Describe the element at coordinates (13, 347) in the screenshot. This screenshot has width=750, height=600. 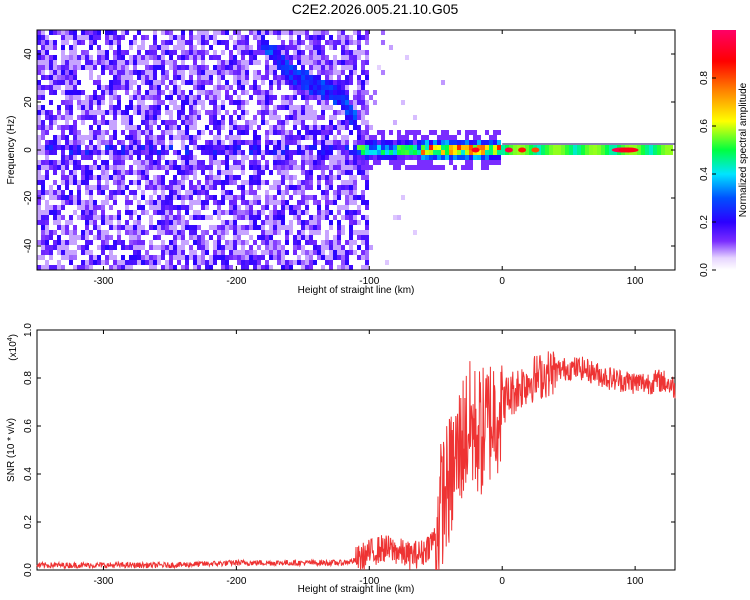
I see `snr-y-multiplier: (x104)` at that location.